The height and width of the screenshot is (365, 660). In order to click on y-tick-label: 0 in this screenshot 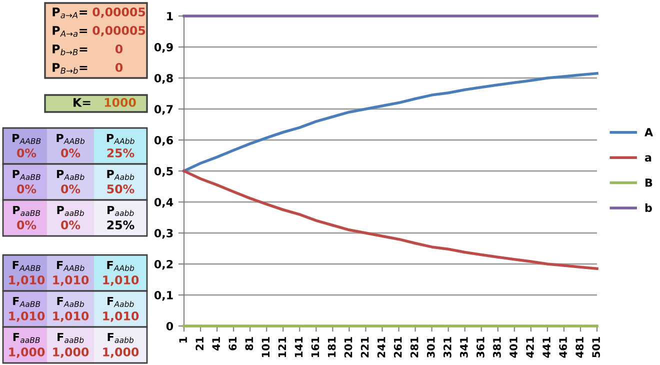, I will do `click(170, 326)`.